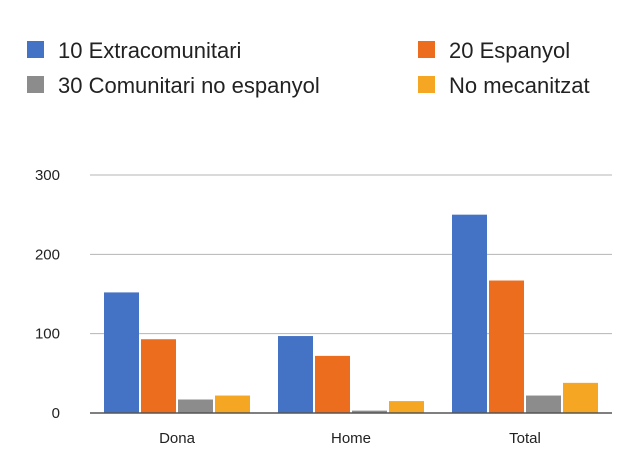 This screenshot has width=630, height=449. What do you see at coordinates (149, 50) in the screenshot?
I see `legend-label-extracomunitari: 10 Extracomunitari` at bounding box center [149, 50].